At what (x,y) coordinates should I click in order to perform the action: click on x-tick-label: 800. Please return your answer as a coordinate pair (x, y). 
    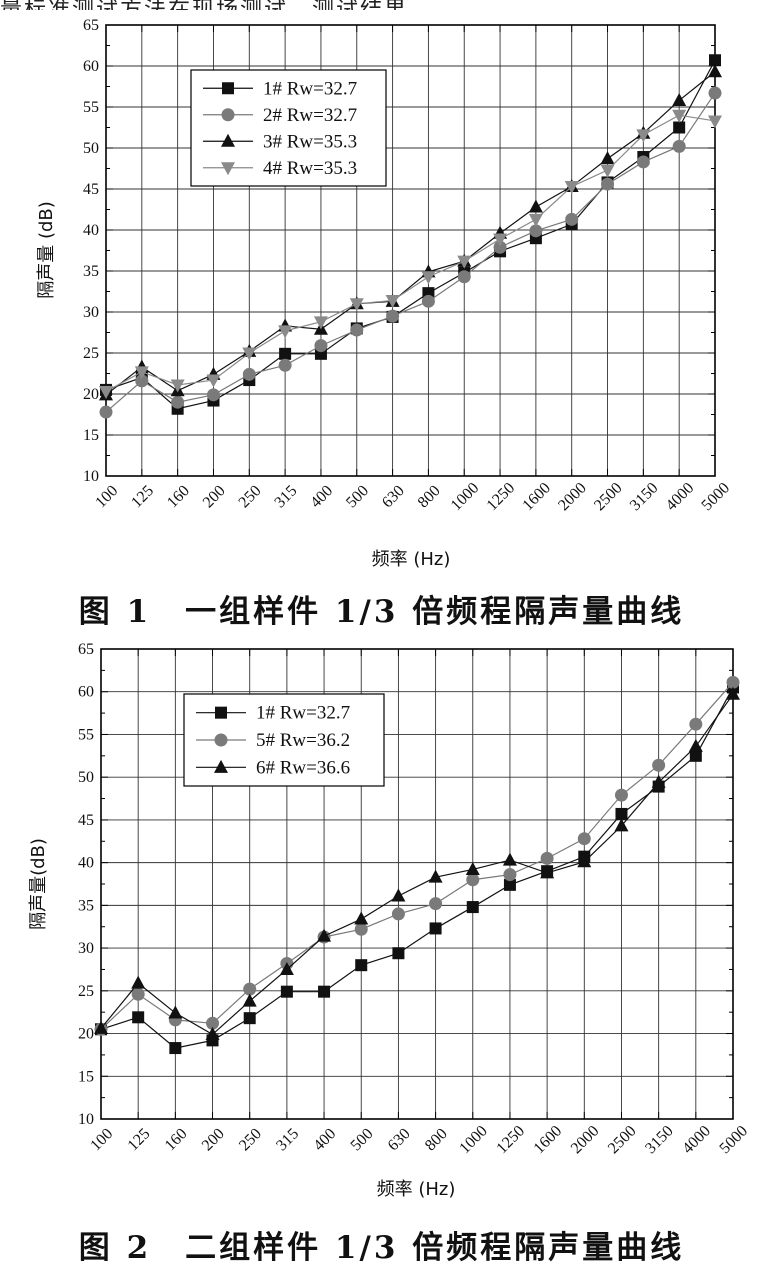
    Looking at the image, I should click on (436, 1139).